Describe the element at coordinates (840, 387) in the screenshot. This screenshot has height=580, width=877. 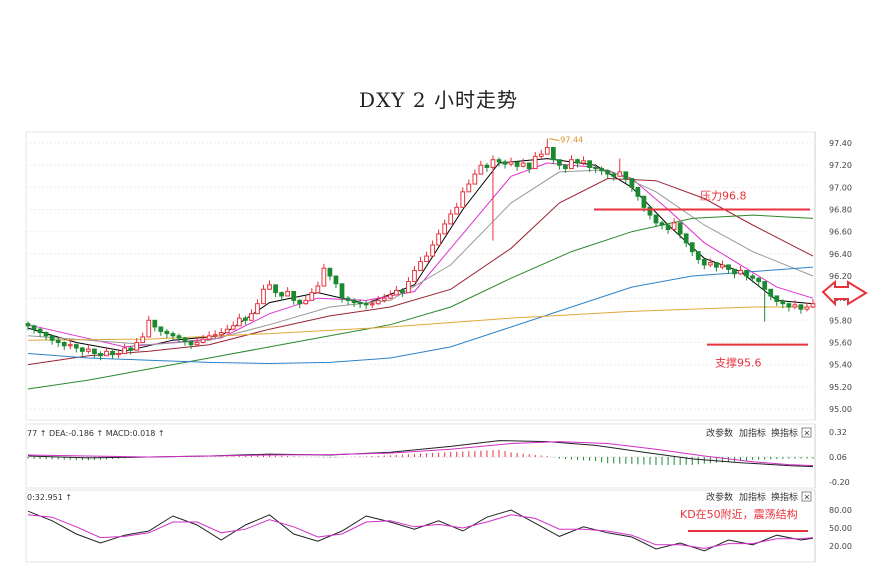
I see `price-tick-label: 95.20` at that location.